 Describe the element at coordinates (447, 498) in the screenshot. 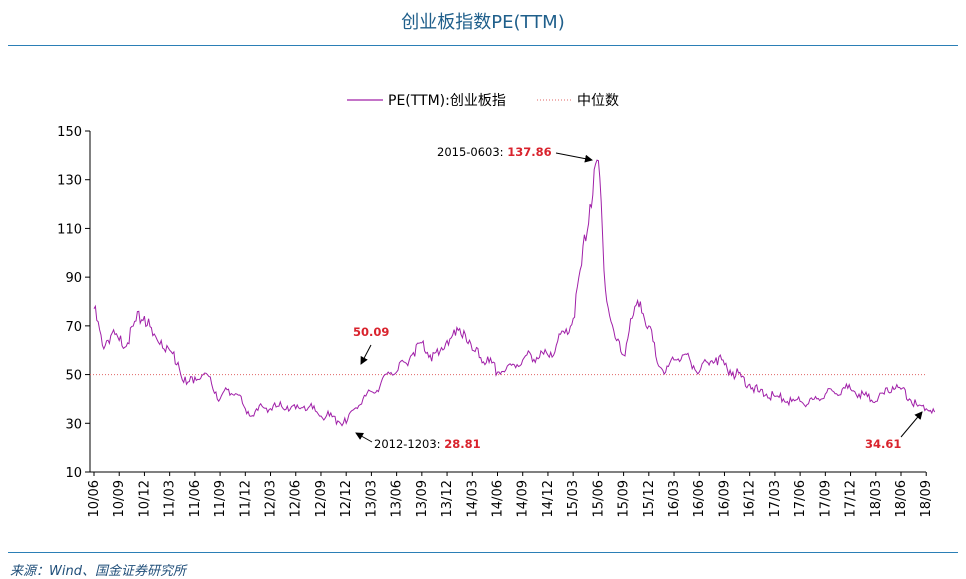

I see `x-tick-label: 13/12` at that location.